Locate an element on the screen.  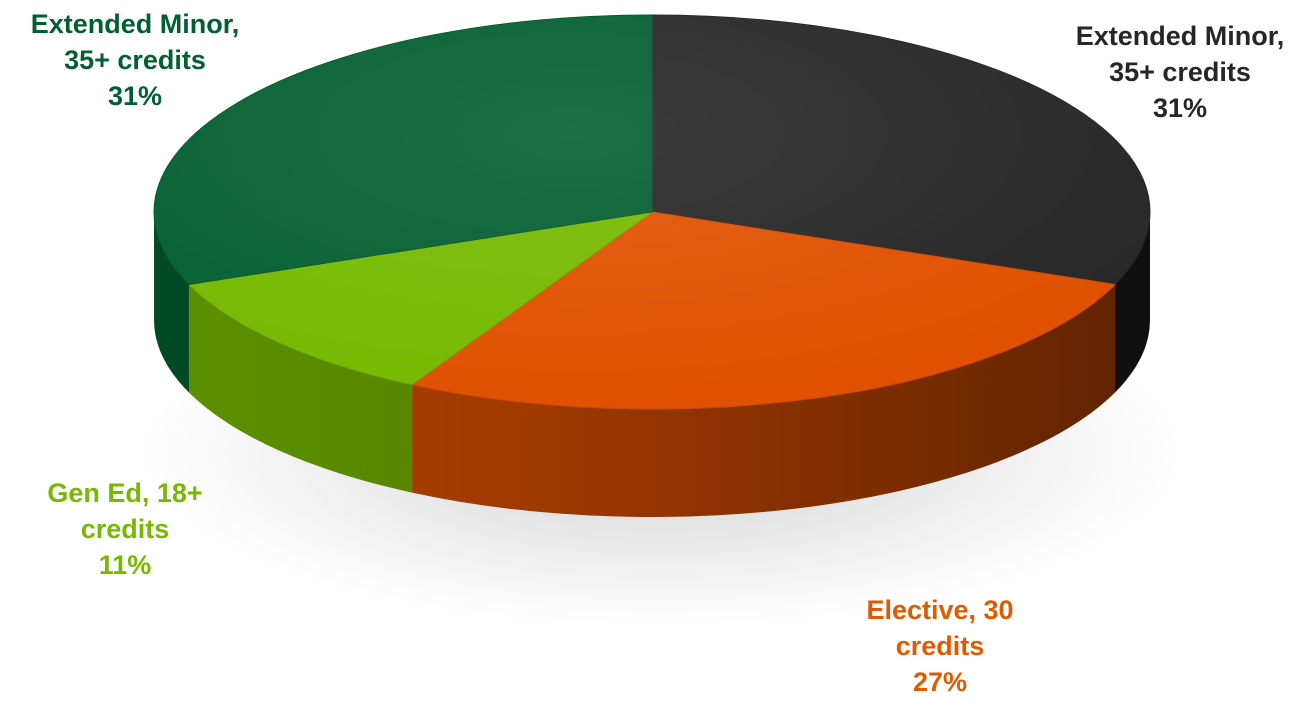
slice-percent: 27% is located at coordinates (940, 682).